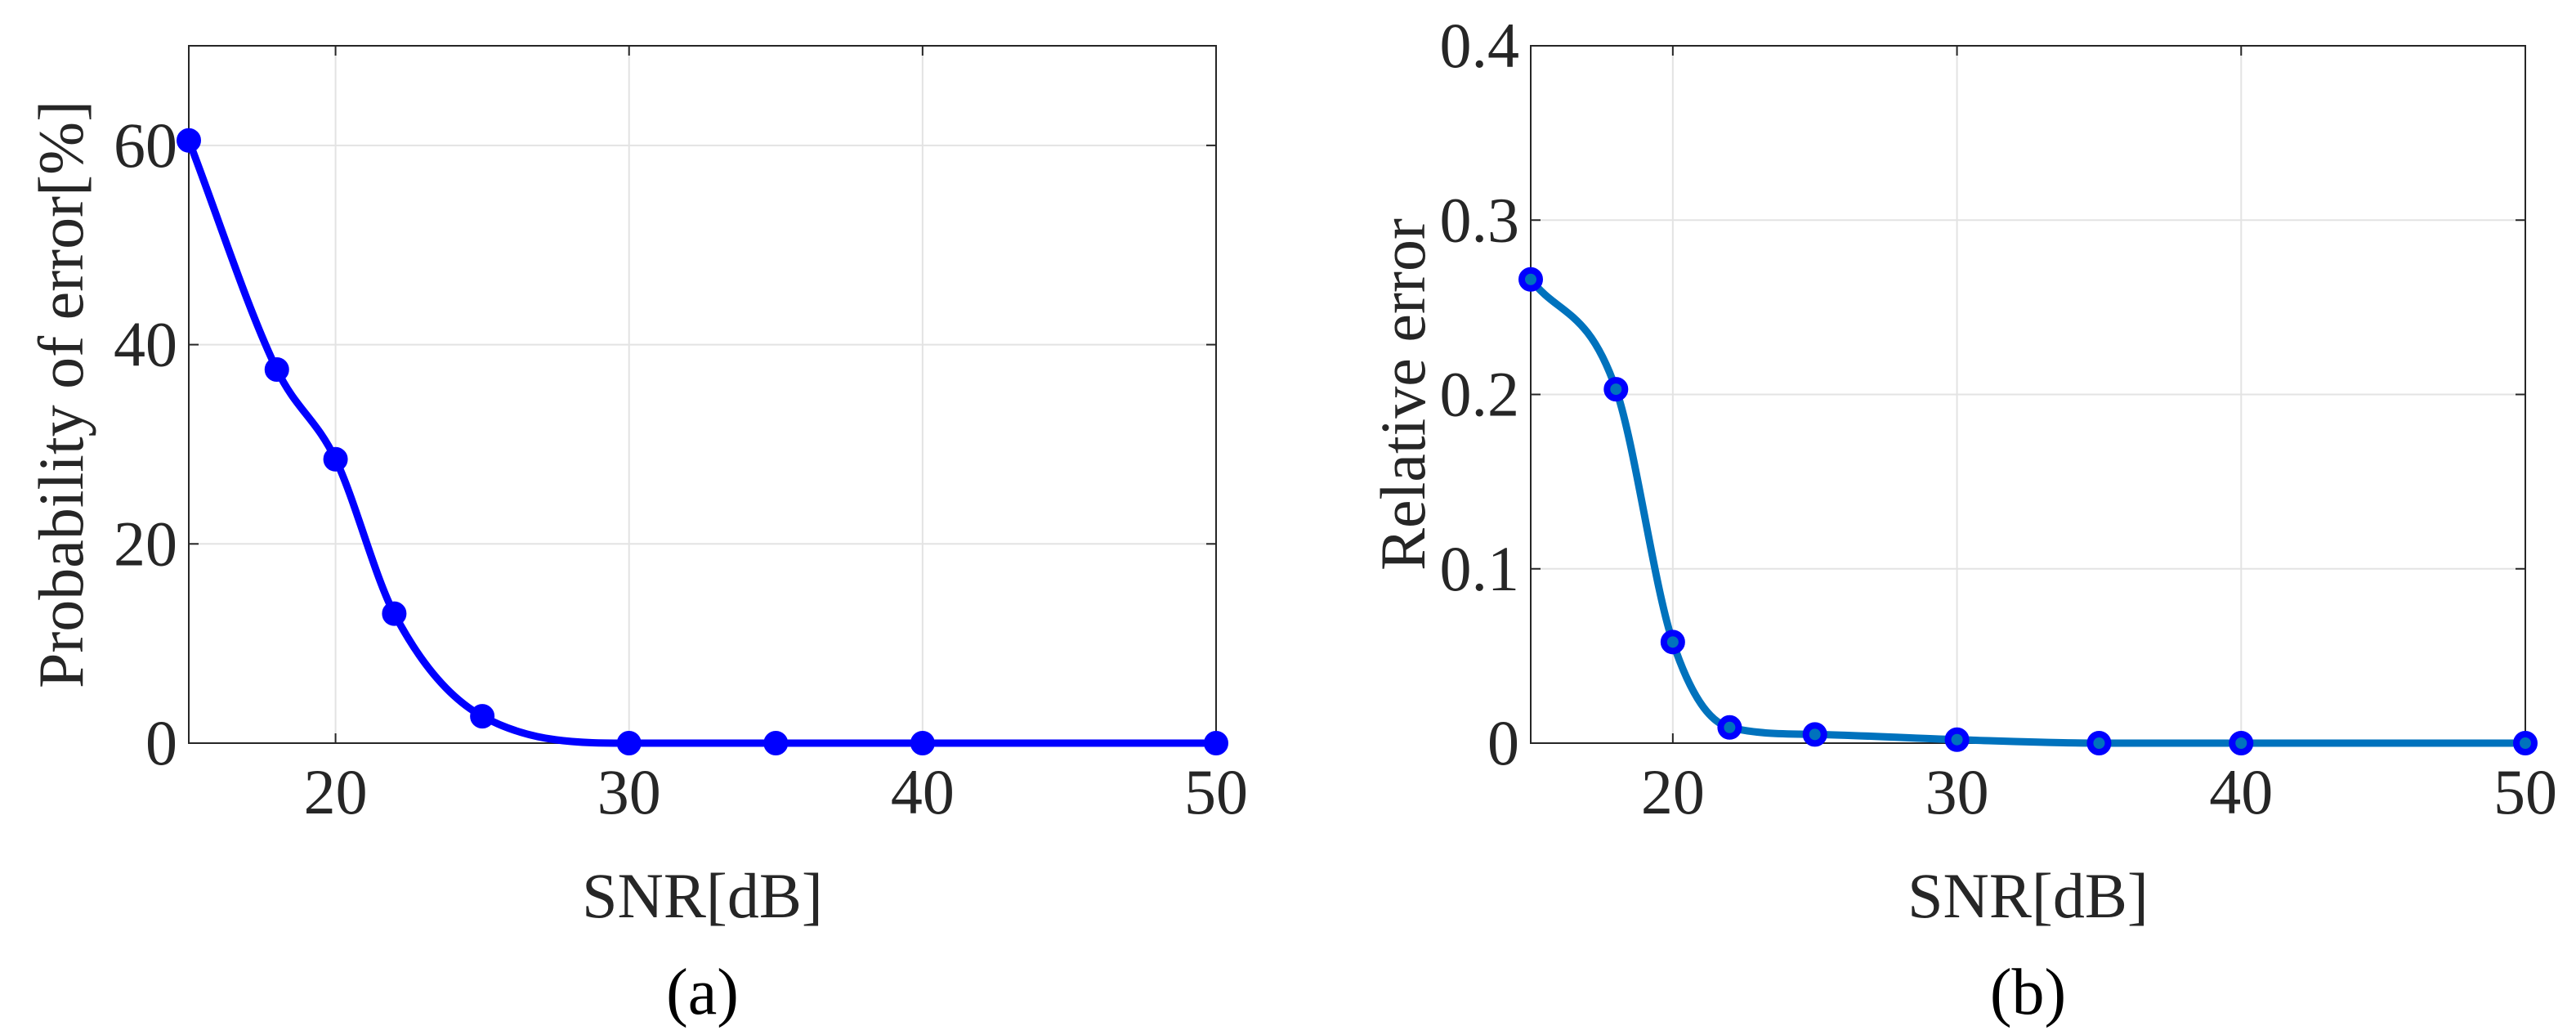 This screenshot has width=2576, height=1035. I want to click on y-tick-label: 0.3, so click(1480, 219).